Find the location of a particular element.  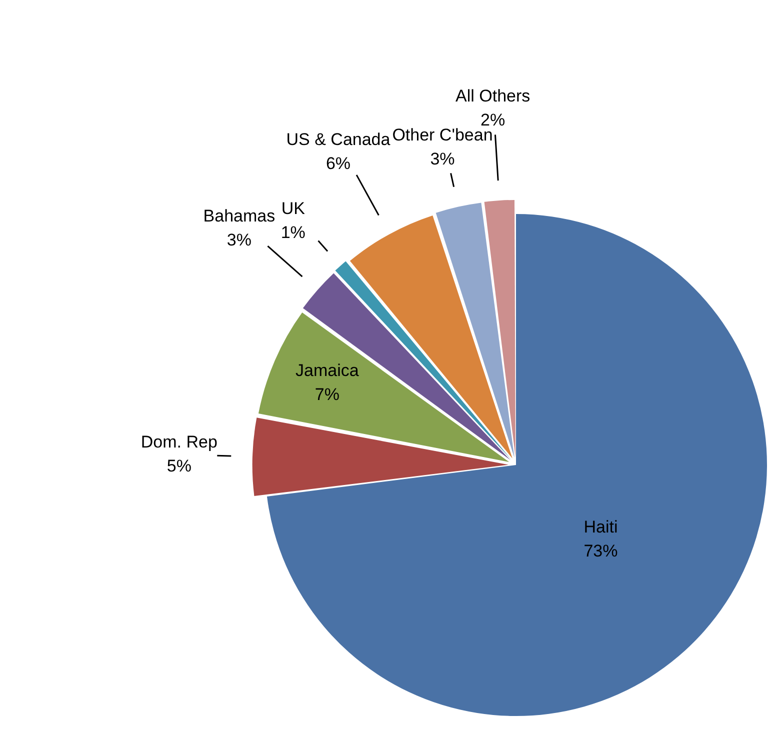

slice-label: Dom. Rep is located at coordinates (179, 442).